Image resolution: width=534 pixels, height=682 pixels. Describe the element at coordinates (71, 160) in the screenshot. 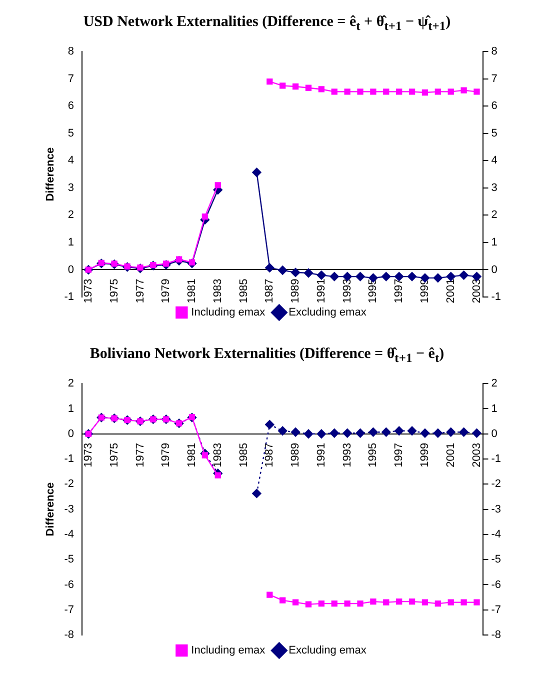

I see `y-tick-label: 4` at that location.